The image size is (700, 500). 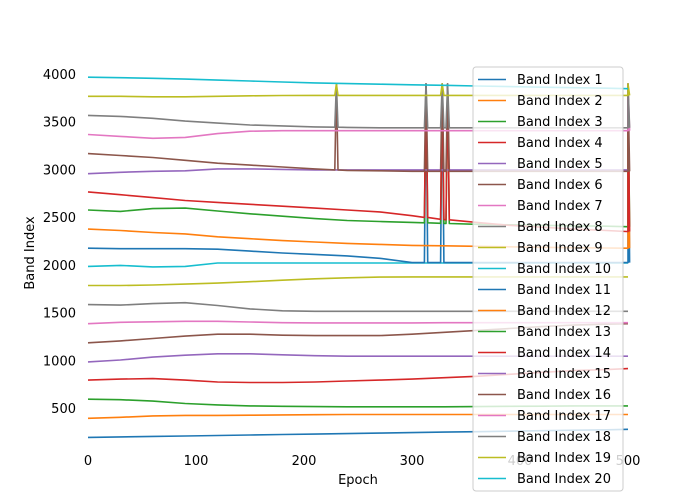 What do you see at coordinates (564, 290) in the screenshot?
I see `legend-label: Band Index 11` at bounding box center [564, 290].